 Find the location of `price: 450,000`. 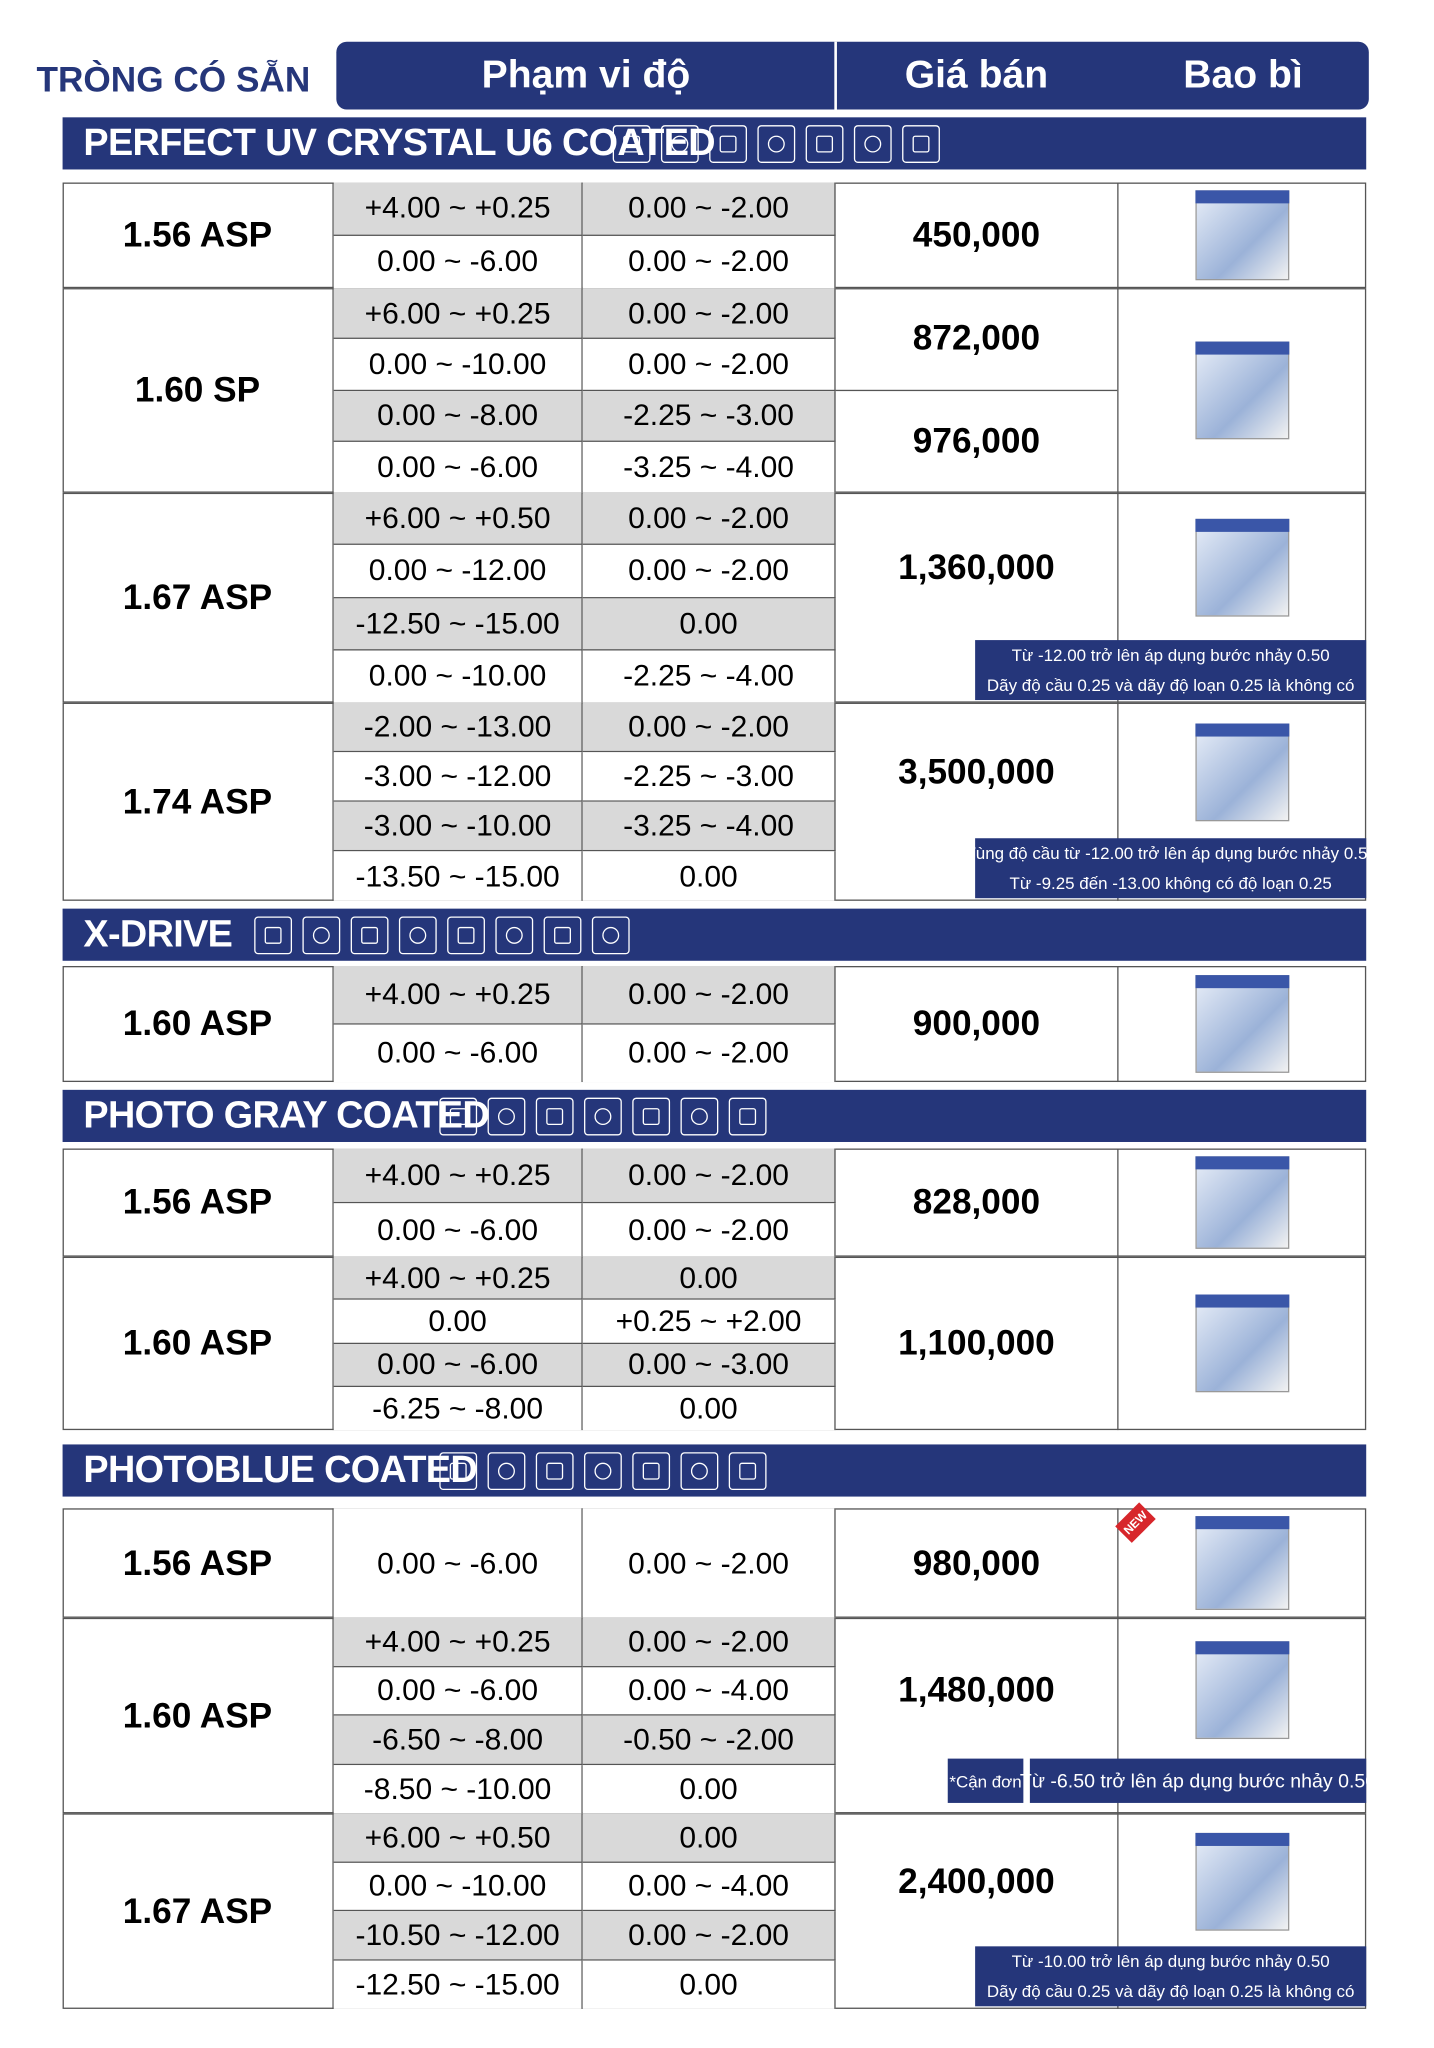

price: 450,000 is located at coordinates (976, 235).